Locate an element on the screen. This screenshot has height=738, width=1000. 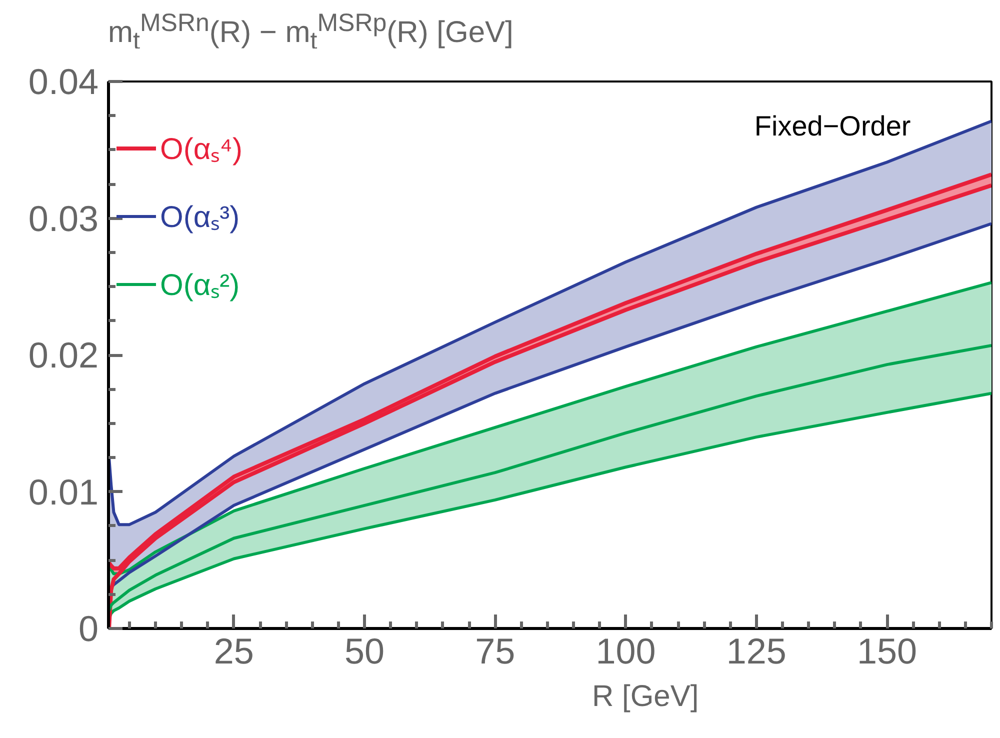
y-axis-title: m$_{t}$$^{MSRn}$(R) − m$_{t}$$^{MSRp}$(R) [GeV] is located at coordinates (311, 32).